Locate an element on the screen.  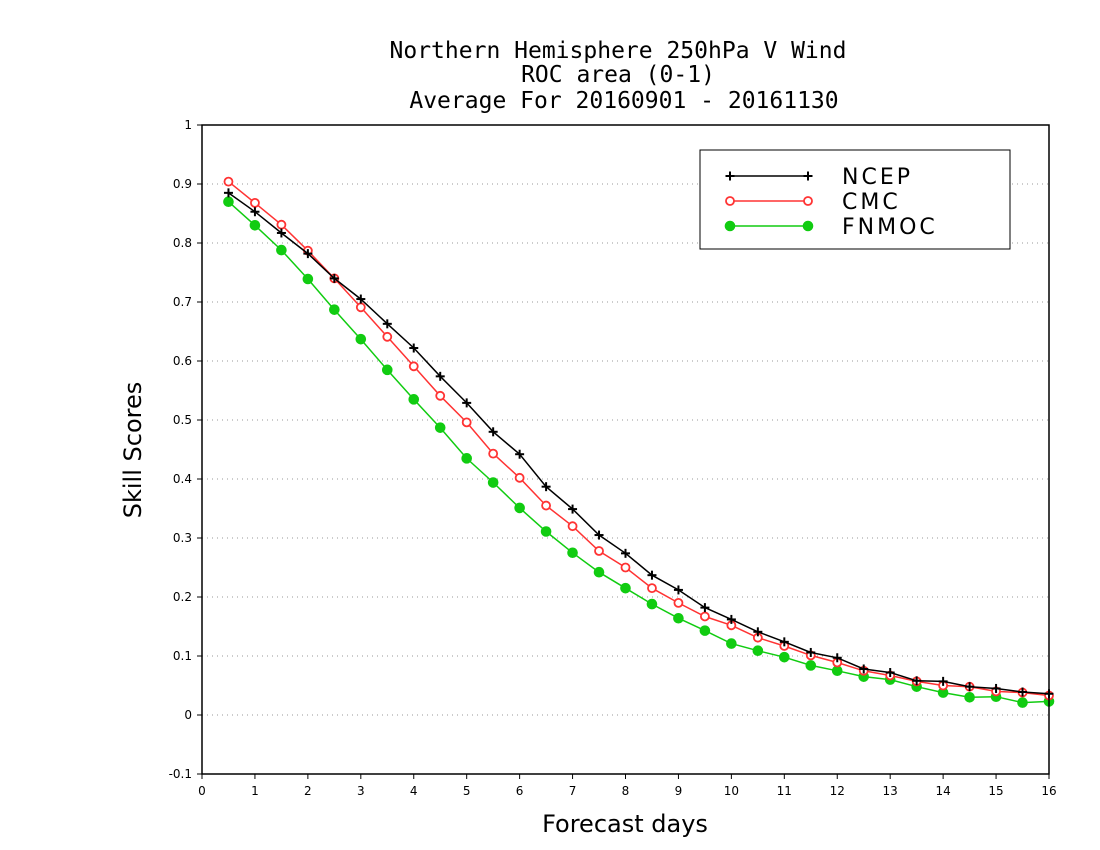
legend-marker-ncep is located at coordinates (808, 176).